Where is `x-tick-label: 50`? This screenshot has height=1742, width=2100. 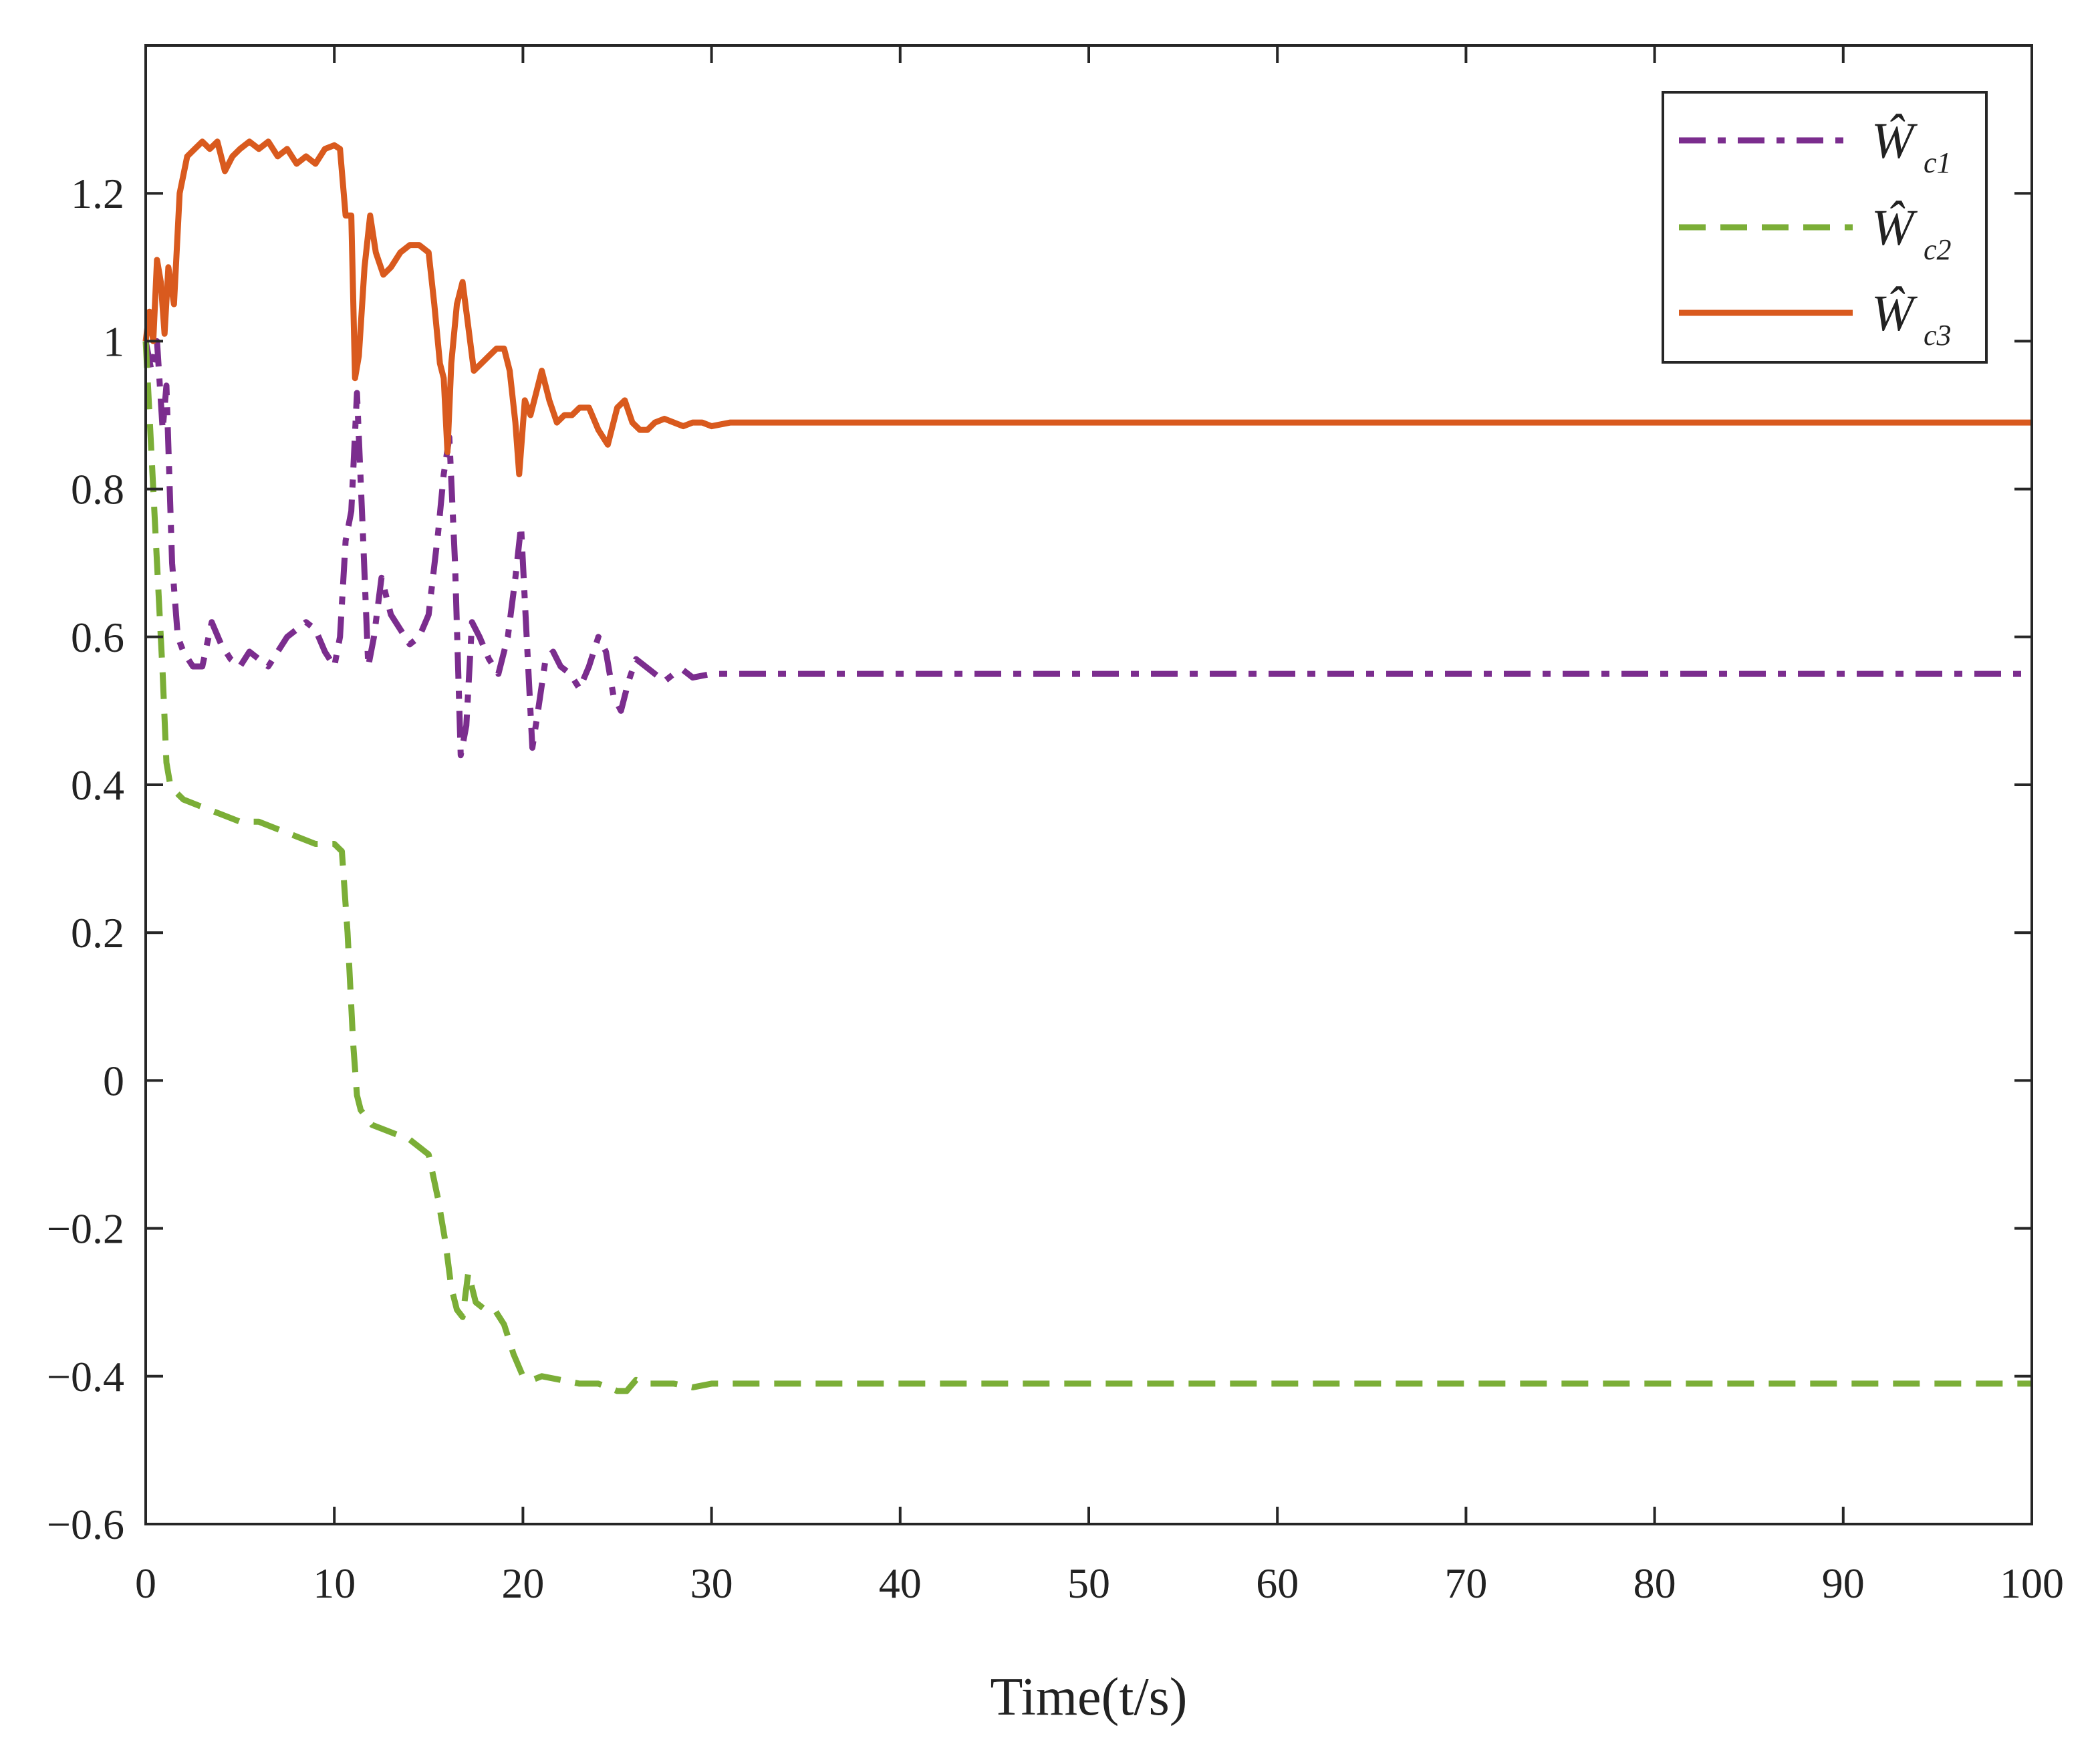 x-tick-label: 50 is located at coordinates (1088, 1583).